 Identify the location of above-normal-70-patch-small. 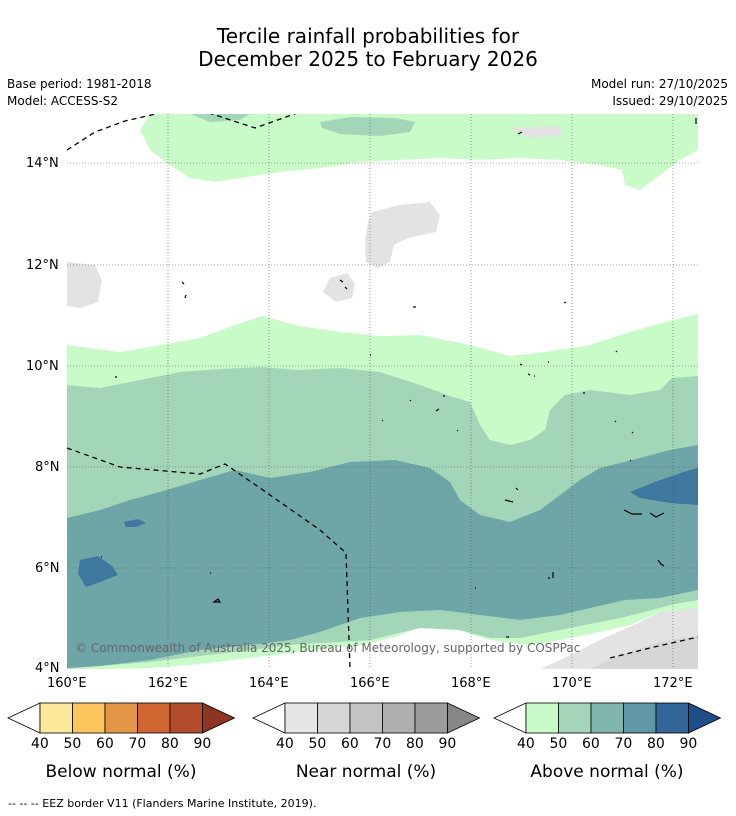
(135, 523).